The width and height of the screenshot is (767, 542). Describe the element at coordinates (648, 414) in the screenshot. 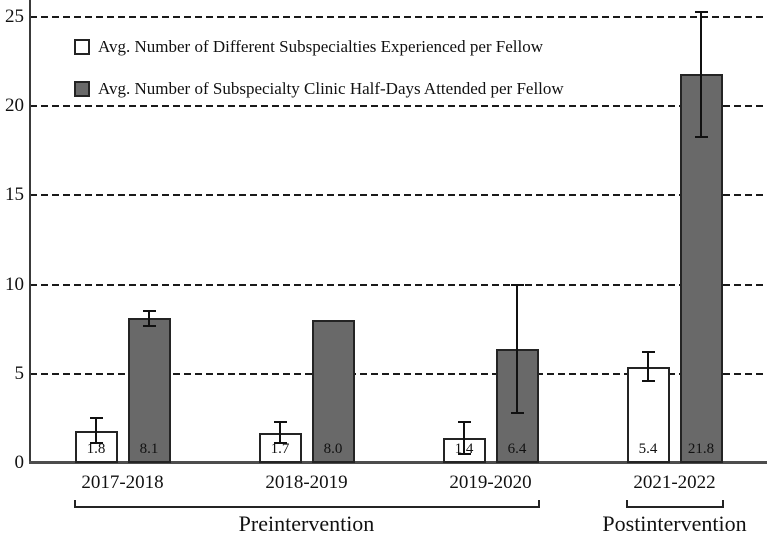

I see `bar-subspecialties-2021-2022: 5.4` at that location.